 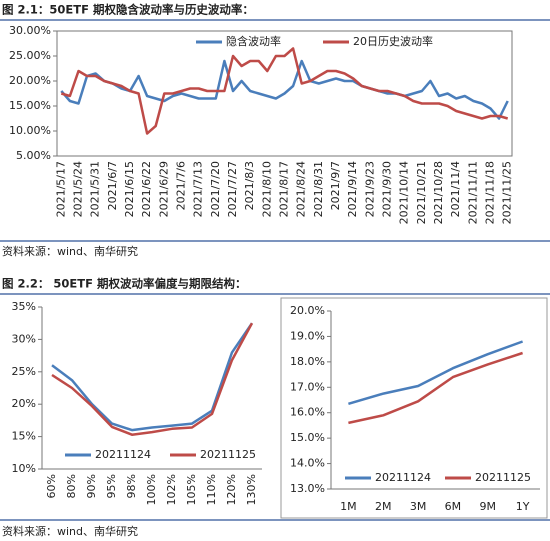 I want to click on y-tick-label: 20.0%, so click(x=307, y=310).